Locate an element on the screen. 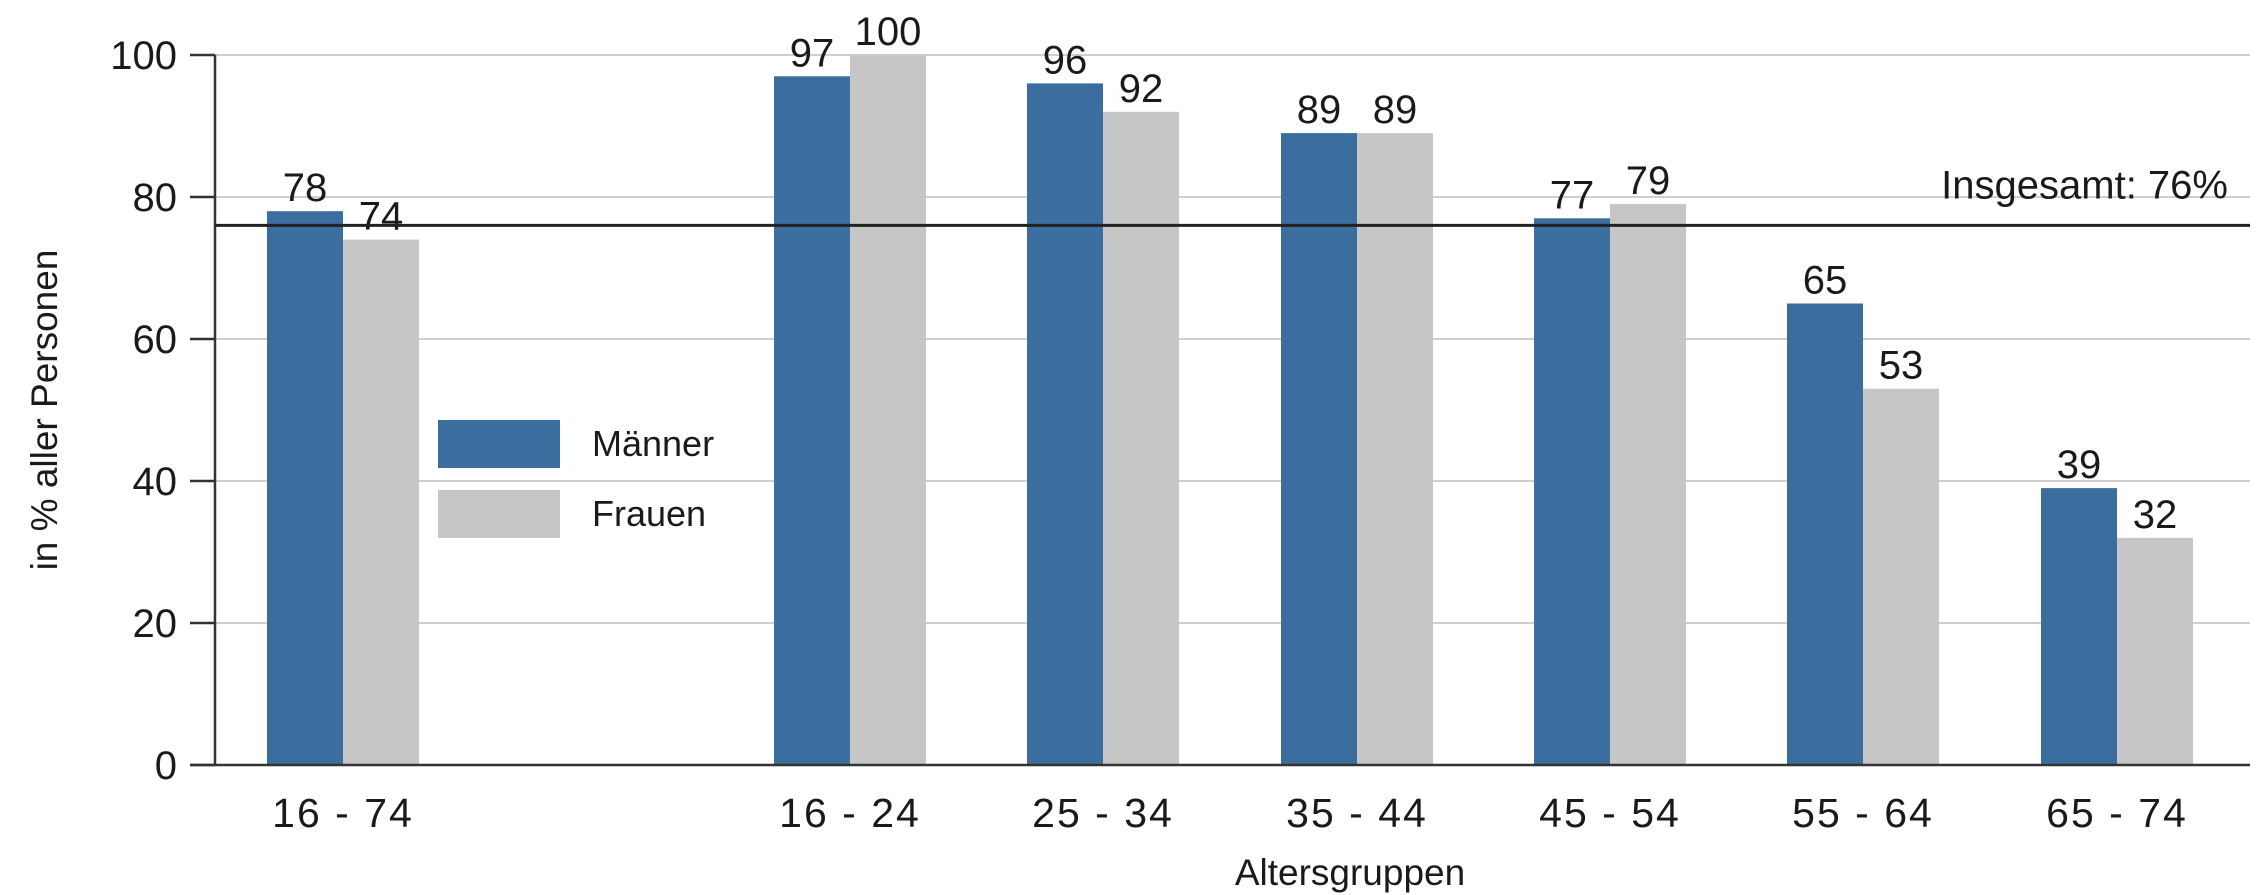 Image resolution: width=2264 pixels, height=895 pixels. data-label: 97 is located at coordinates (812, 53).